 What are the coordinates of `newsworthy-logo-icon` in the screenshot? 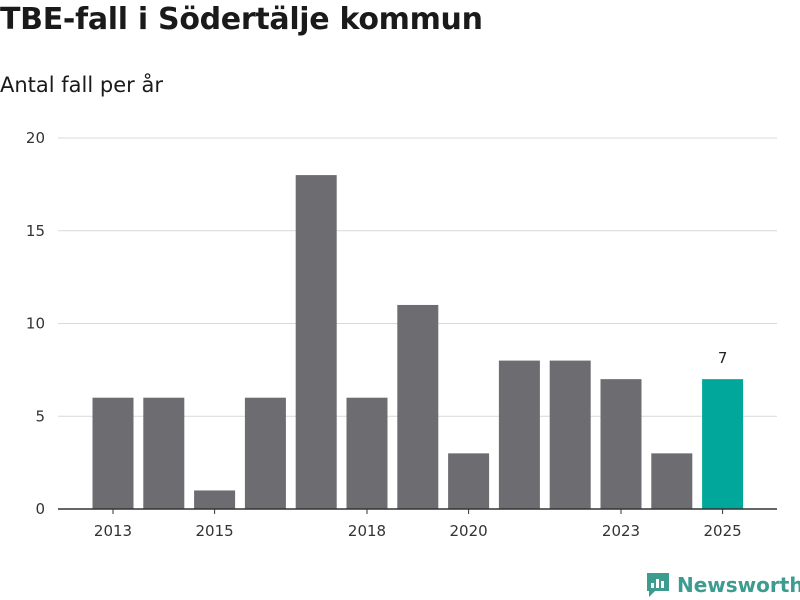 It's located at (658, 585).